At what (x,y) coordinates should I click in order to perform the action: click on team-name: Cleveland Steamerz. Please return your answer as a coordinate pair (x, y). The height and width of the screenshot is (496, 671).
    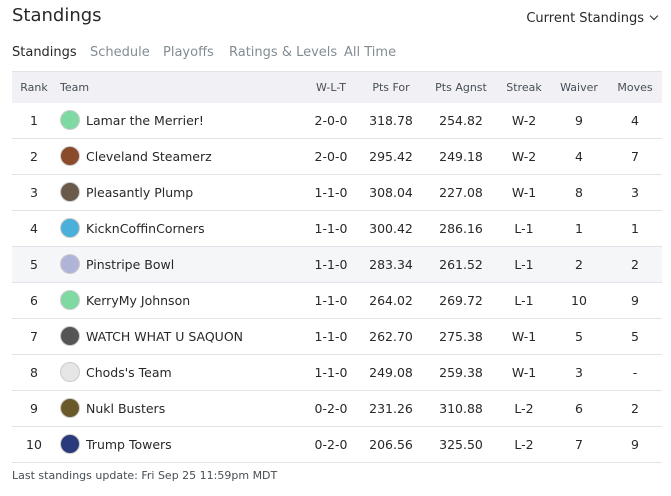
    Looking at the image, I should click on (149, 156).